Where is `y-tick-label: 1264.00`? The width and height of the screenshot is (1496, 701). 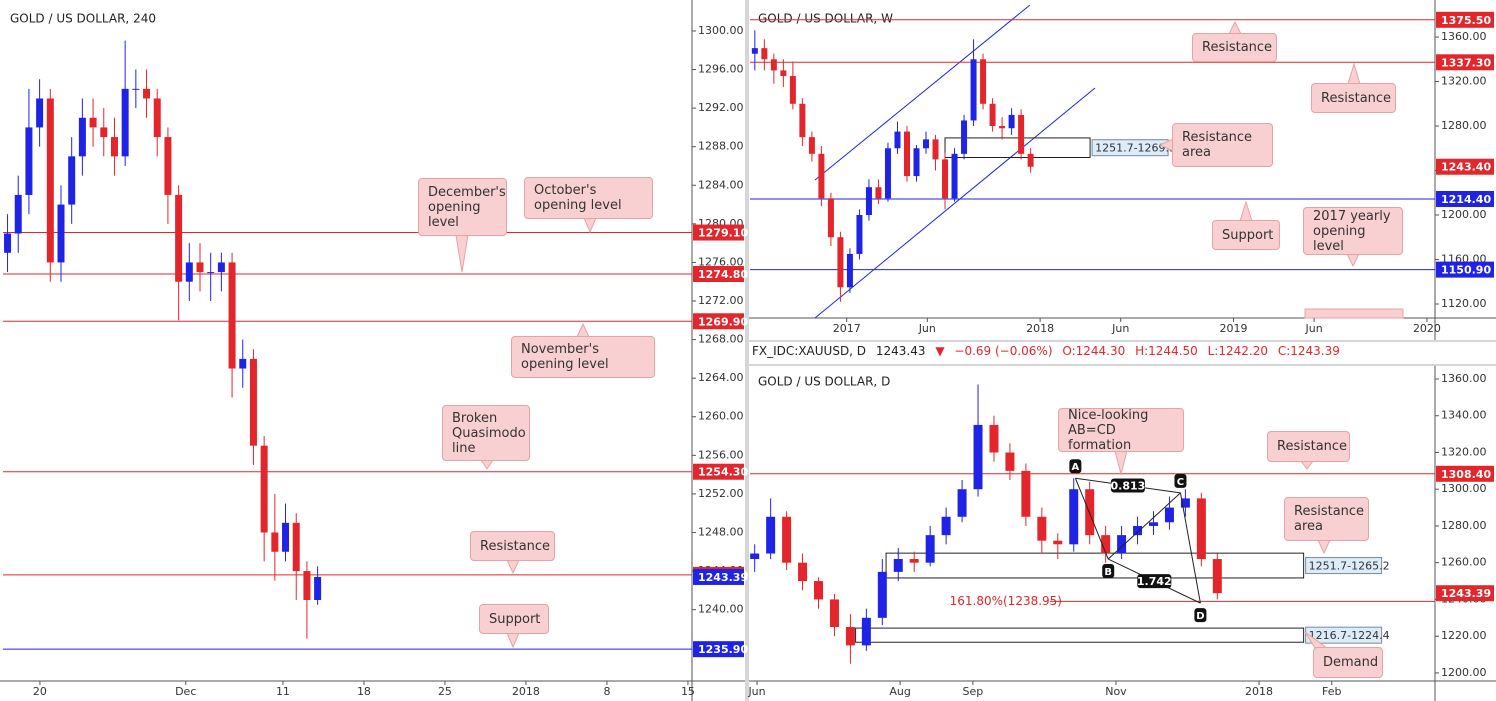
y-tick-label: 1264.00 is located at coordinates (721, 377).